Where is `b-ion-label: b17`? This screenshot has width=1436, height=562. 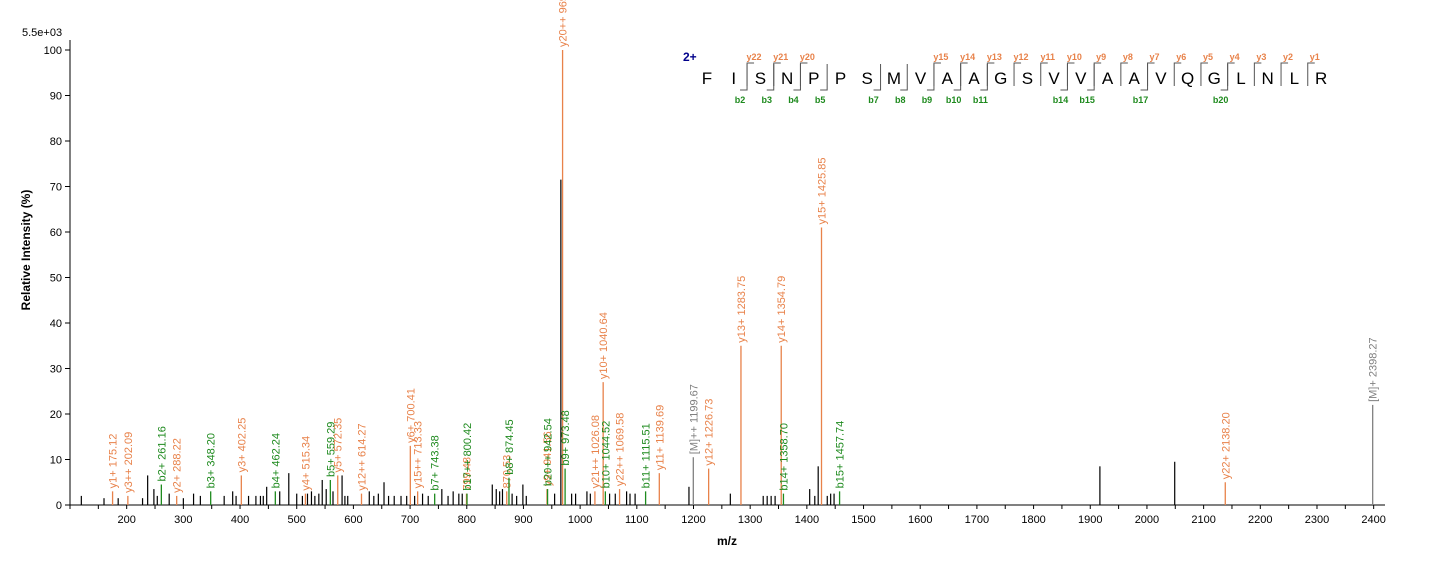
b-ion-label: b17 is located at coordinates (1141, 100).